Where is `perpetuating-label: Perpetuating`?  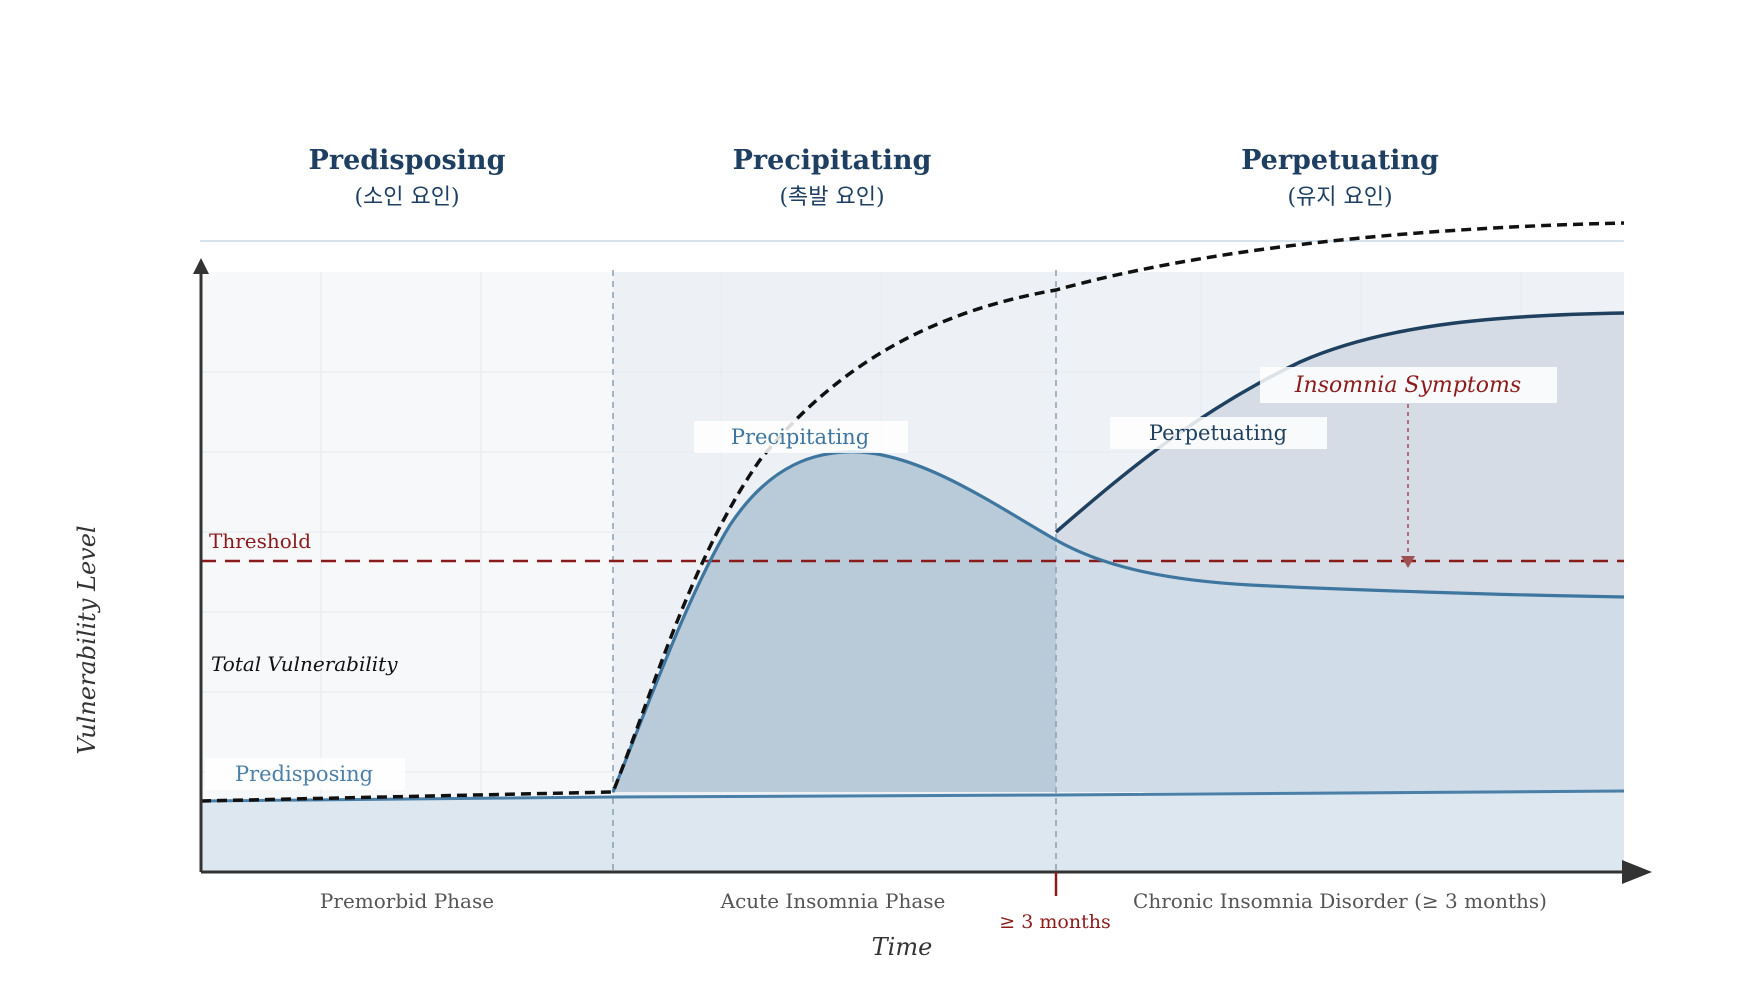
perpetuating-label: Perpetuating is located at coordinates (1218, 433).